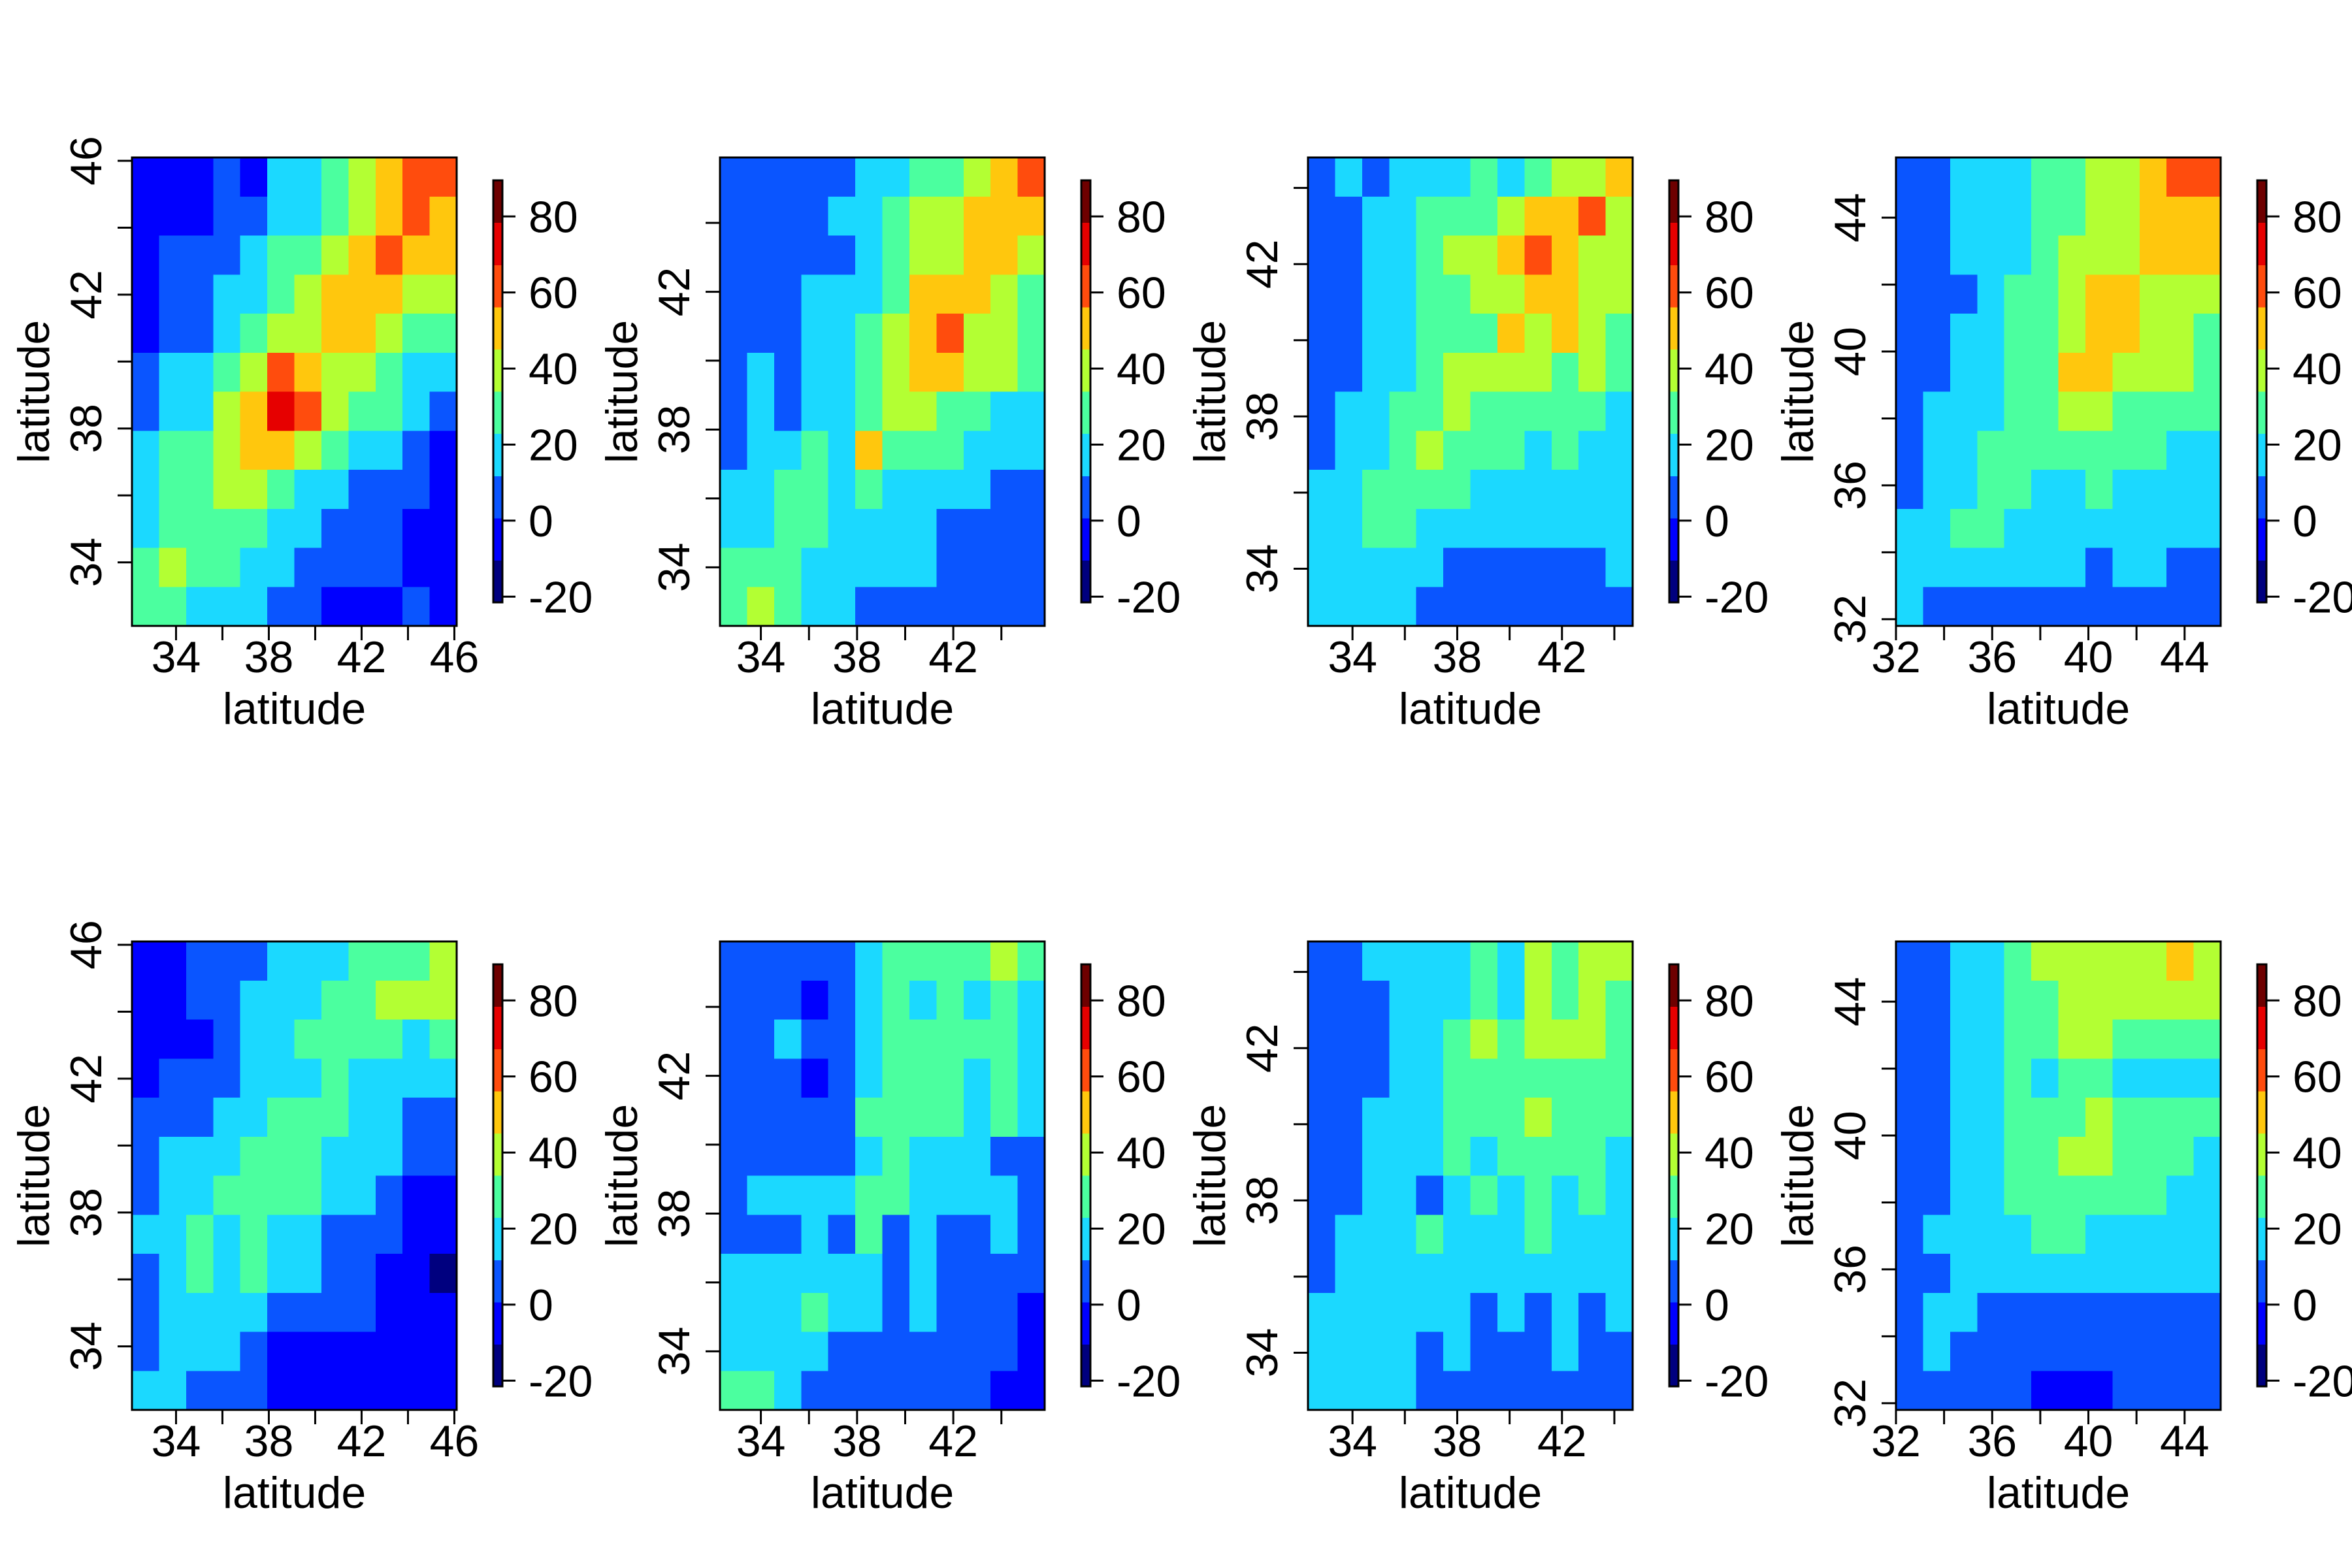 The width and height of the screenshot is (2352, 1568). Describe the element at coordinates (1262, 1201) in the screenshot. I see `y-tick-label: 38` at that location.